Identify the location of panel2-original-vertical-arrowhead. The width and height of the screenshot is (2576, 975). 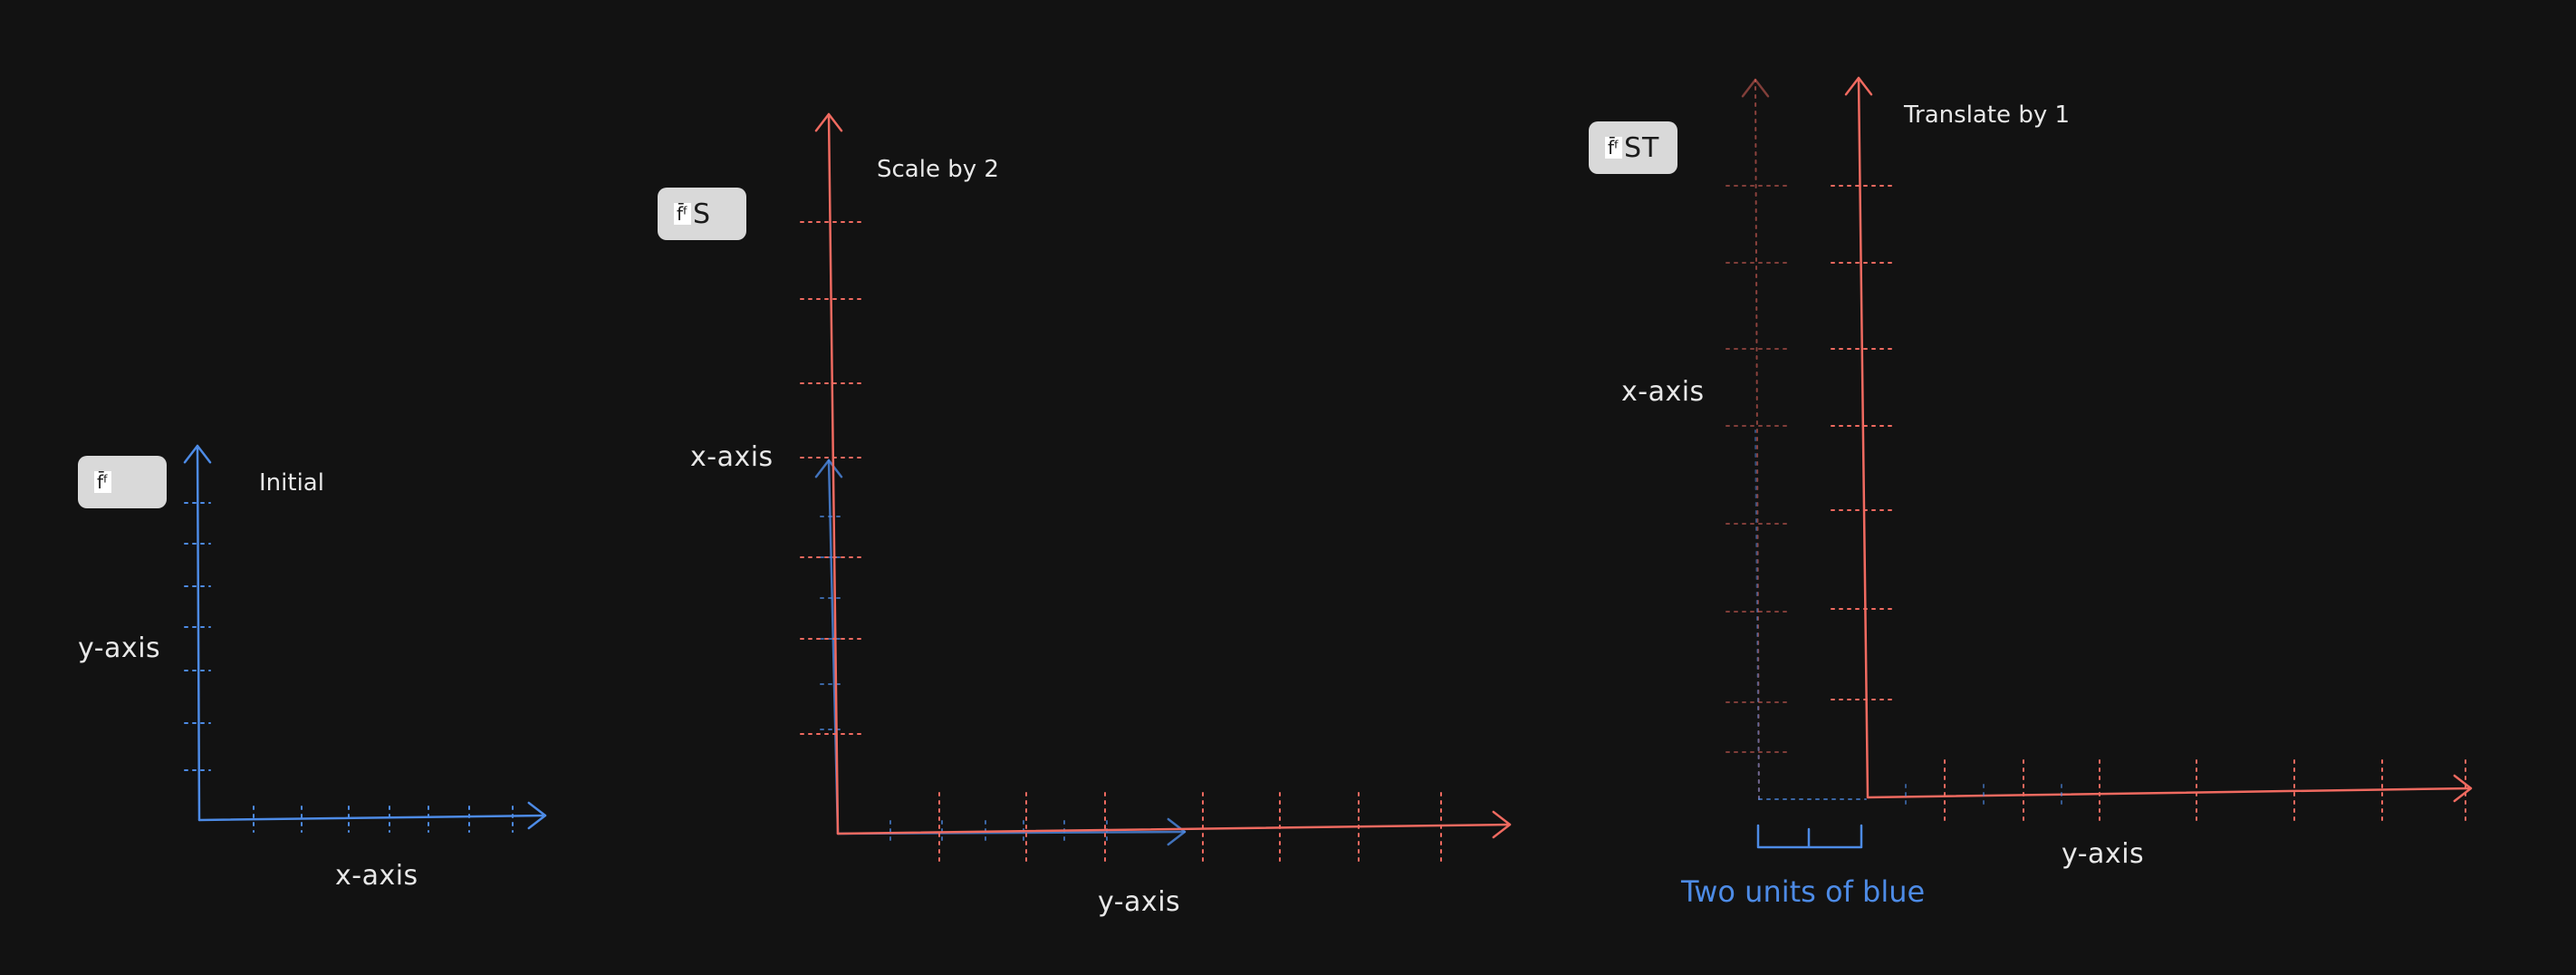
(828, 468).